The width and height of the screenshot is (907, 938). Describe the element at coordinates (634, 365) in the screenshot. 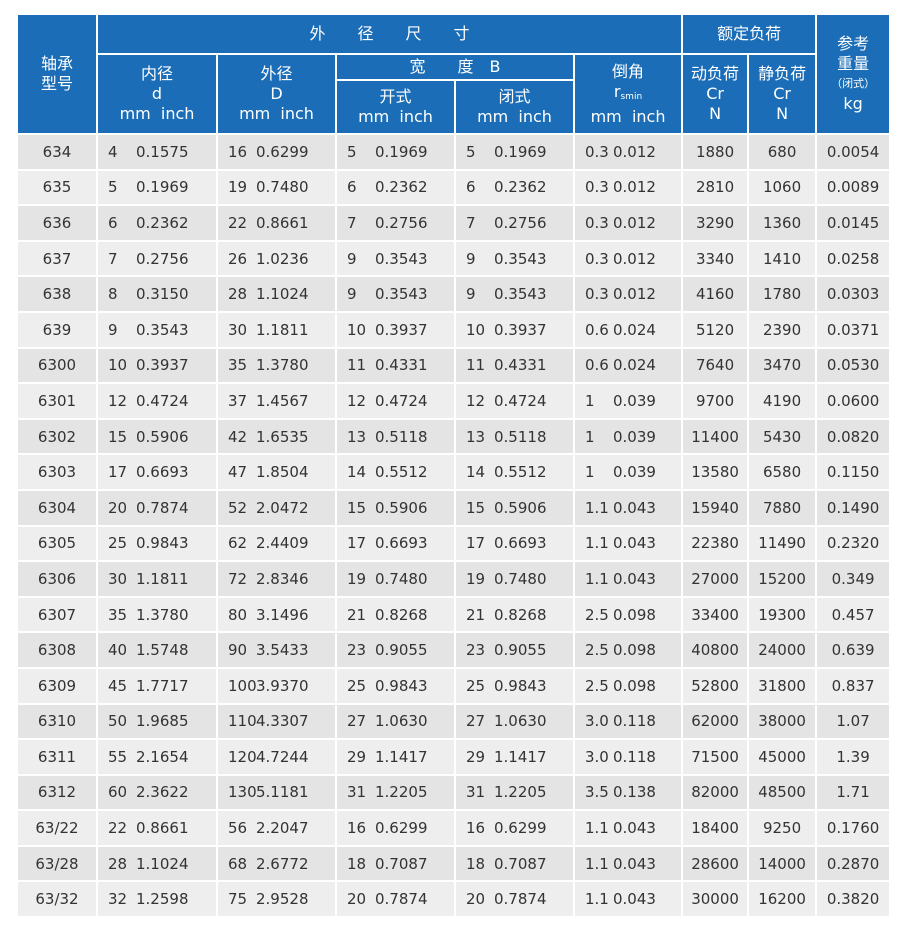

I see `chamfer-cell-inch: 0.024` at that location.